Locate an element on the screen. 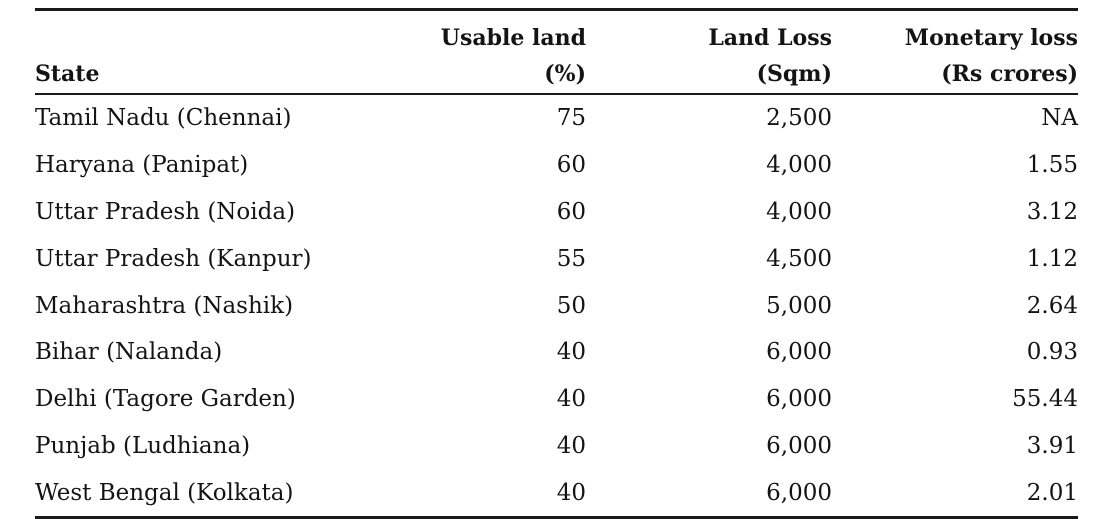 The image size is (1099, 519). header-state-spacer is located at coordinates (235, 30).